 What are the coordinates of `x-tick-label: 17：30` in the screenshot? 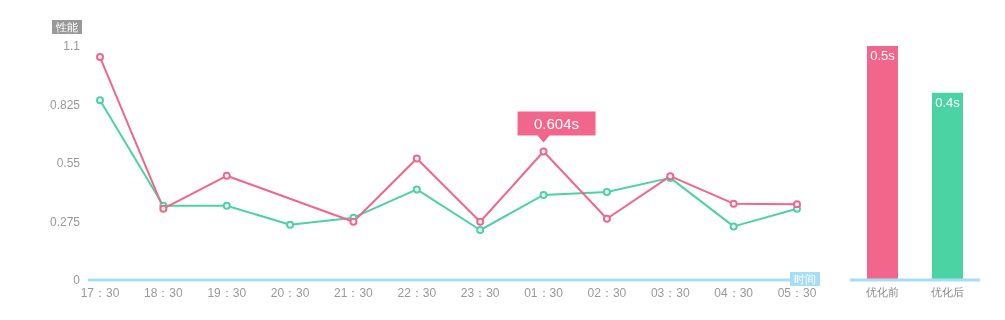 It's located at (100, 292).